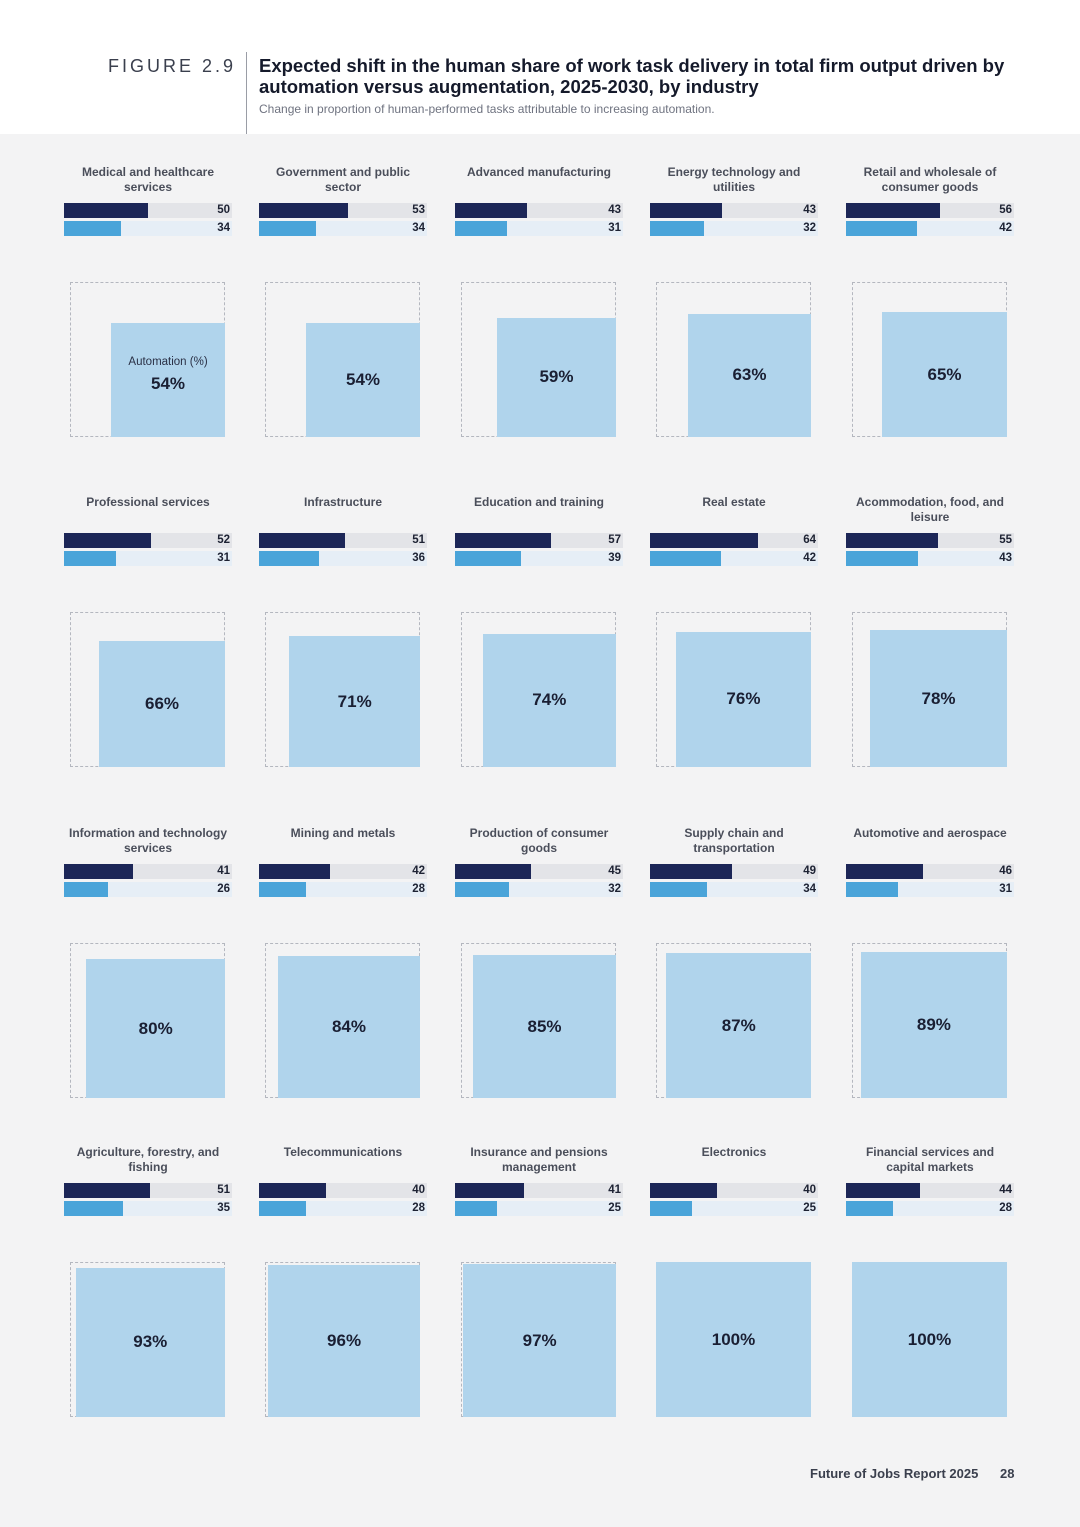 The height and width of the screenshot is (1527, 1080). I want to click on automation-share-label: 89%, so click(933, 1024).